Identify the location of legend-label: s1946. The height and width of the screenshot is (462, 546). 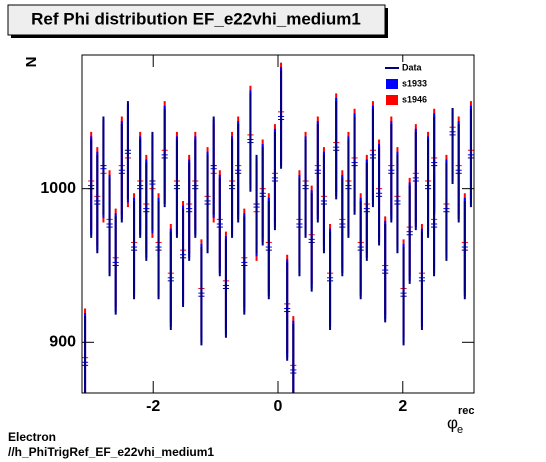
(414, 99).